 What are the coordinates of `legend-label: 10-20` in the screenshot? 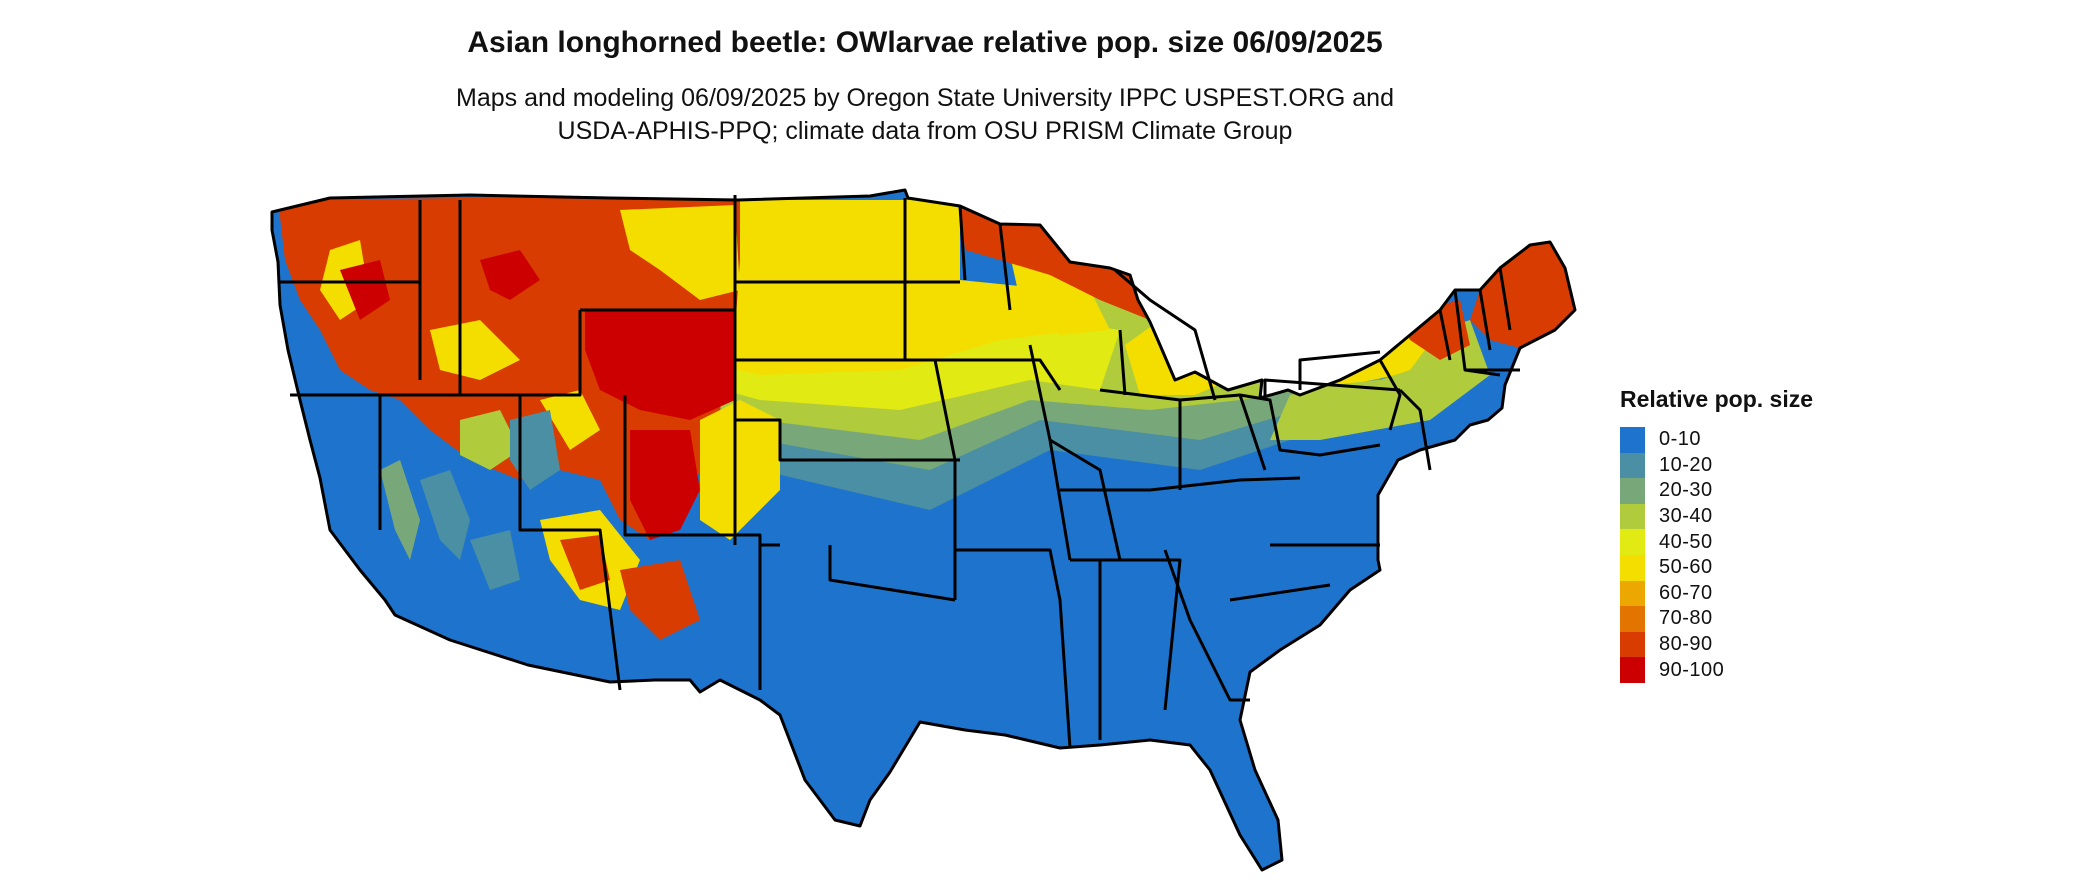 It's located at (1686, 464).